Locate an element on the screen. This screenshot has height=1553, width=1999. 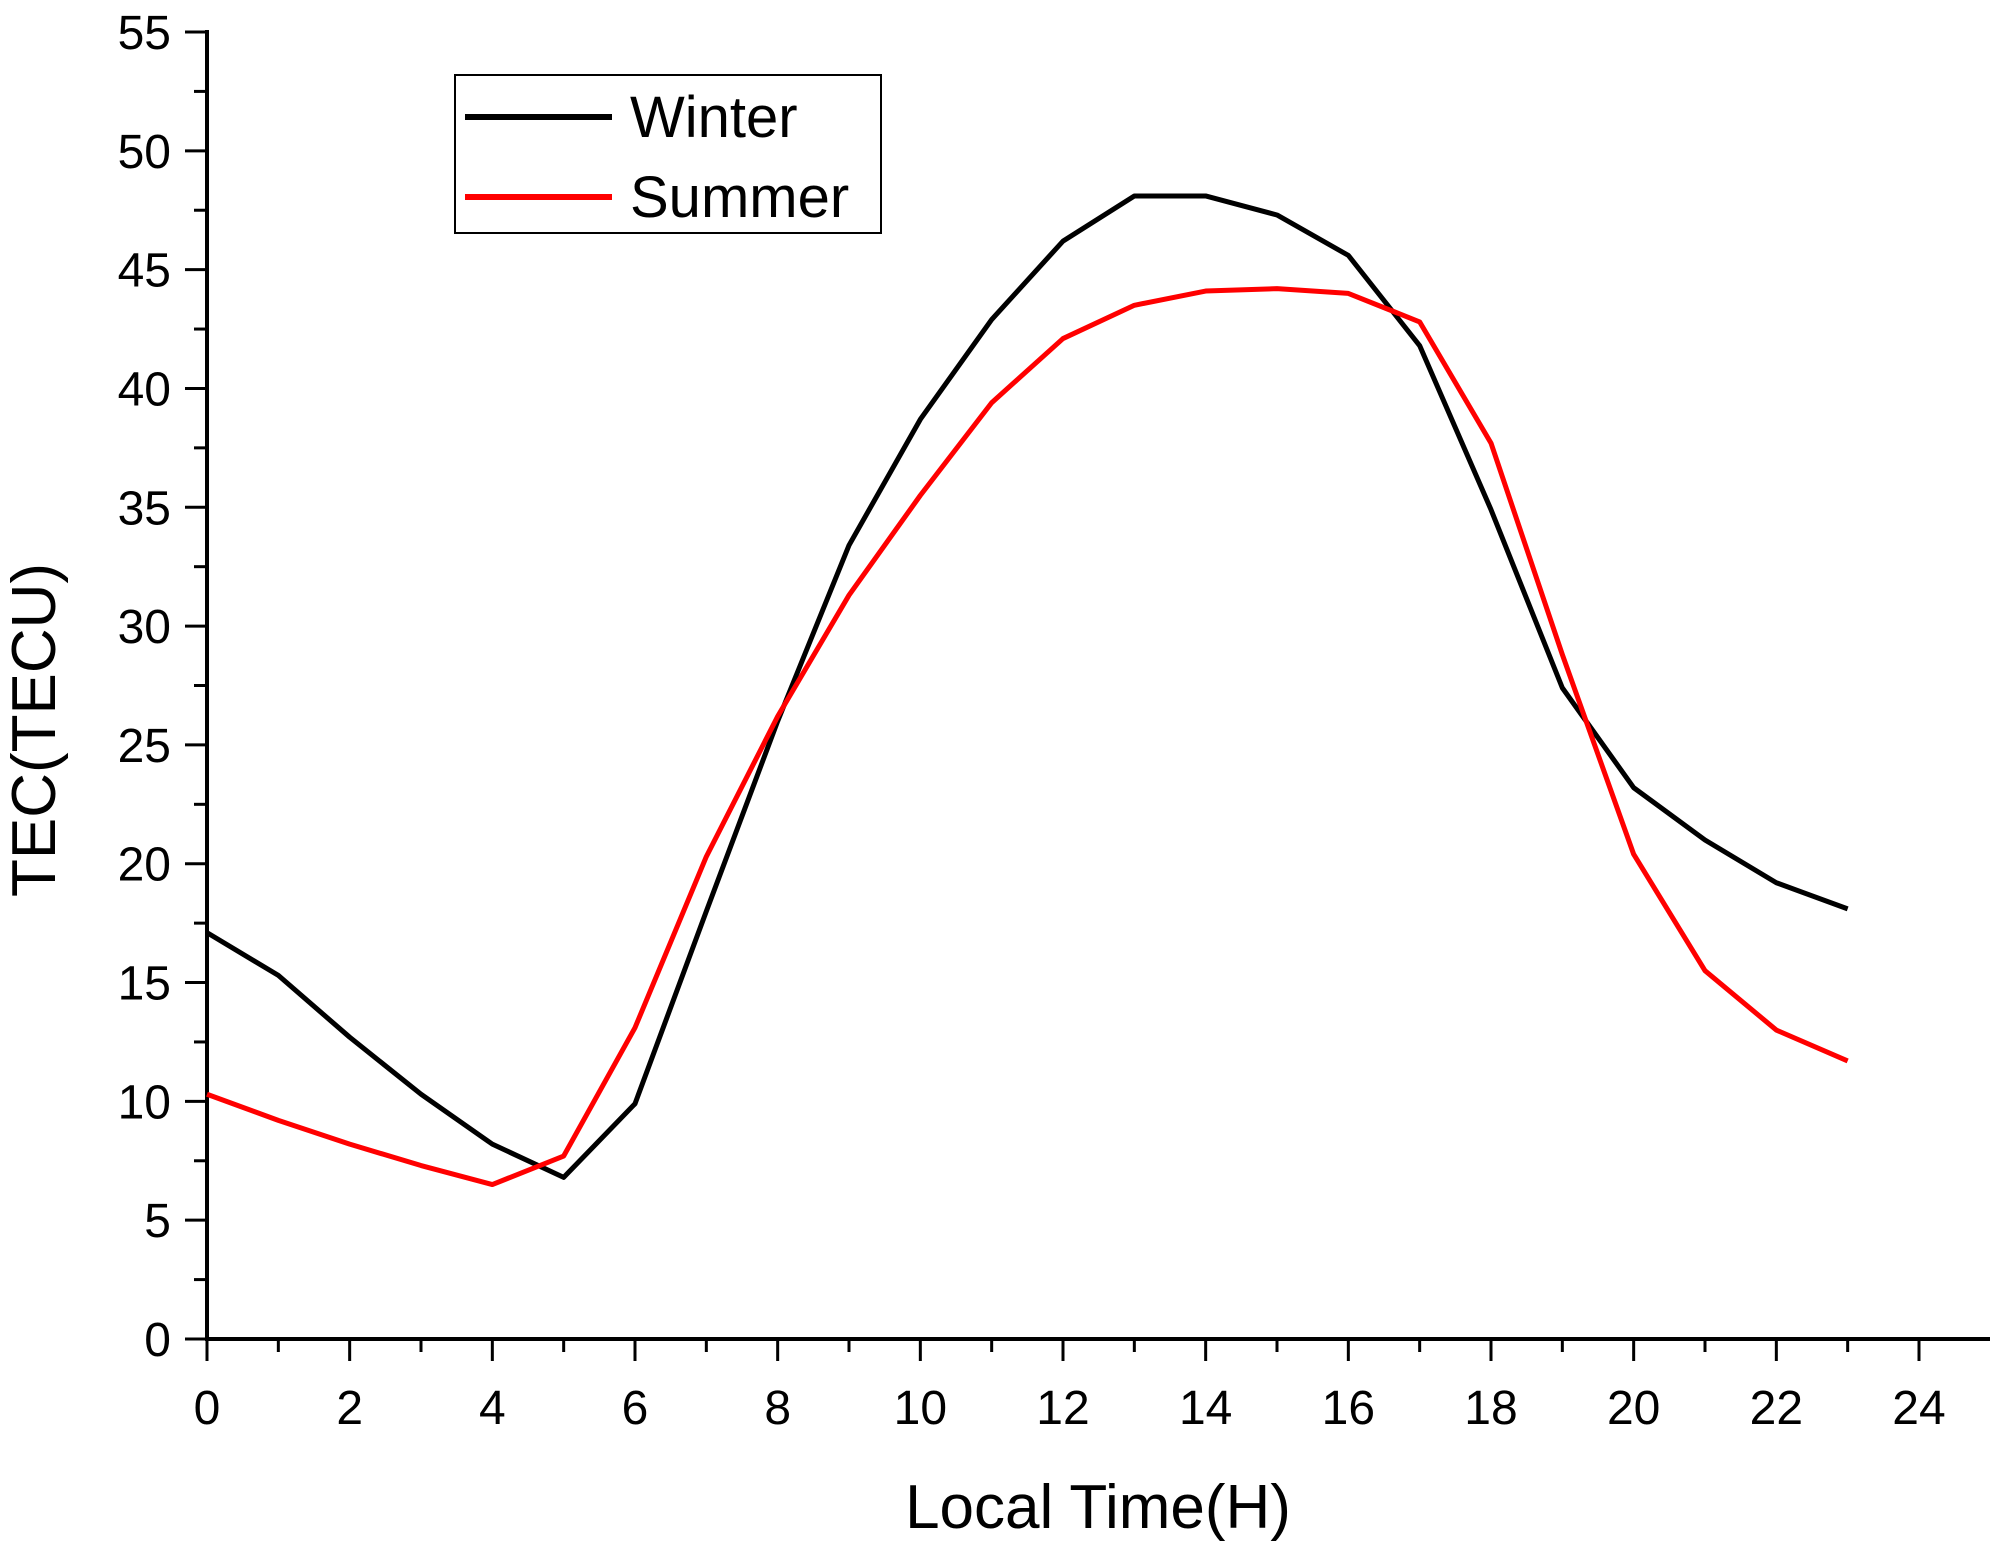
x-tick-label: 18 is located at coordinates (1490, 1408).